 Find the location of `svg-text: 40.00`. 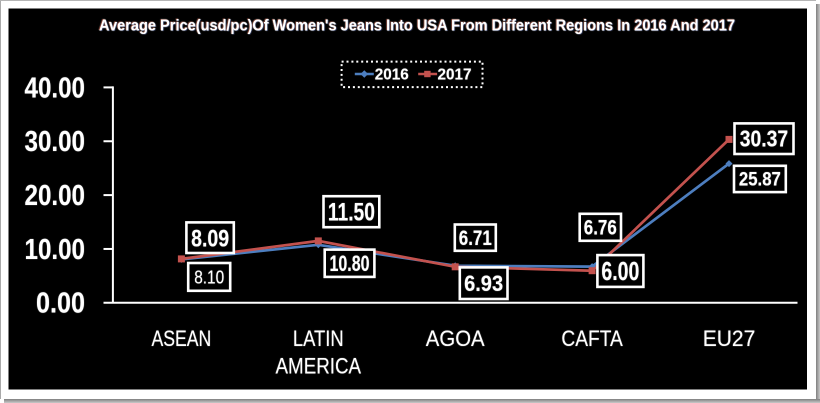

svg-text: 40.00 is located at coordinates (55, 88).